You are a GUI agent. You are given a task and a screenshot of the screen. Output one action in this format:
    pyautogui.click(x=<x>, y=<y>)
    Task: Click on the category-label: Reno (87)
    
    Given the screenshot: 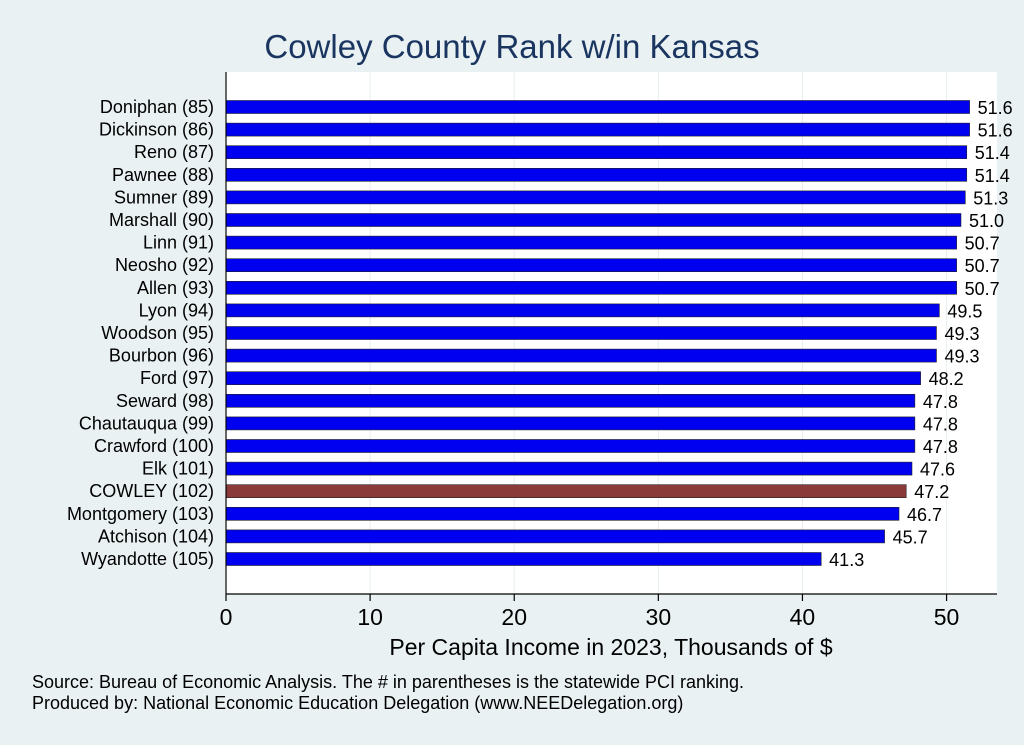 What is the action you would take?
    pyautogui.click(x=174, y=152)
    